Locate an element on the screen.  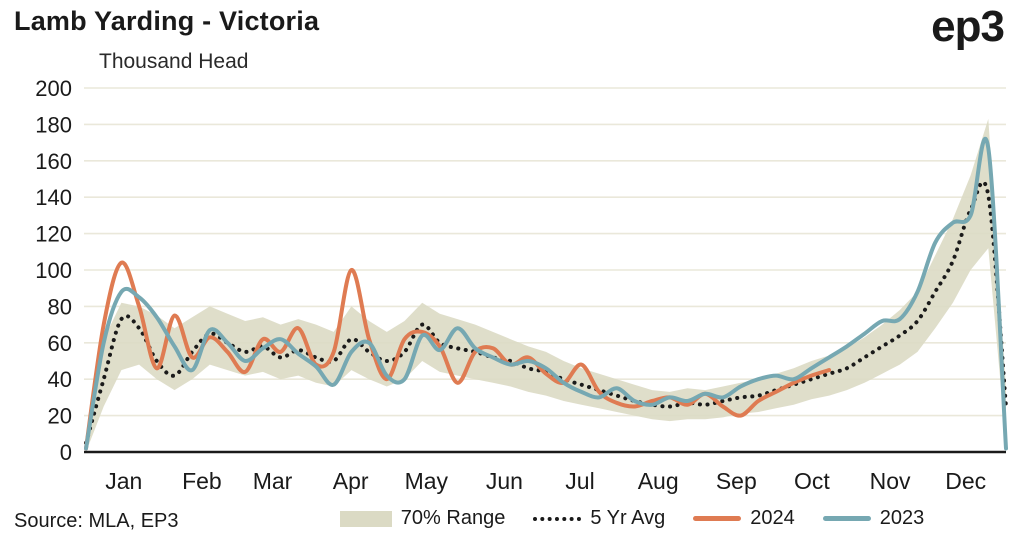
x-tick-label: Nov is located at coordinates (890, 481).